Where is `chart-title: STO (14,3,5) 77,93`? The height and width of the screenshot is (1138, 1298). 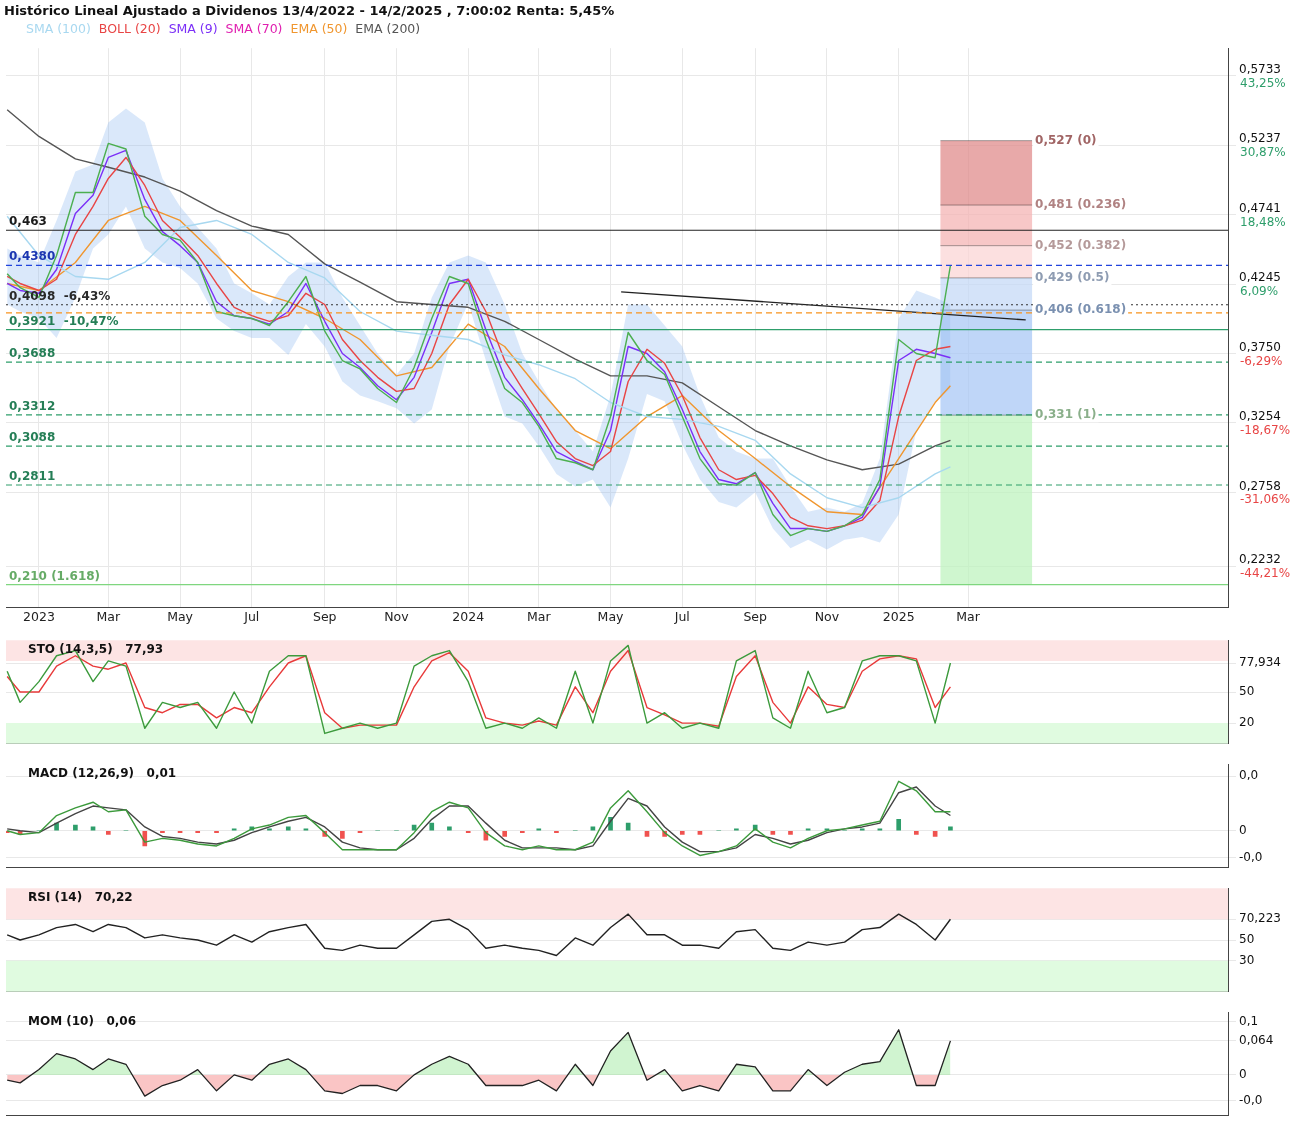 chart-title: STO (14,3,5) 77,93 is located at coordinates (96, 649).